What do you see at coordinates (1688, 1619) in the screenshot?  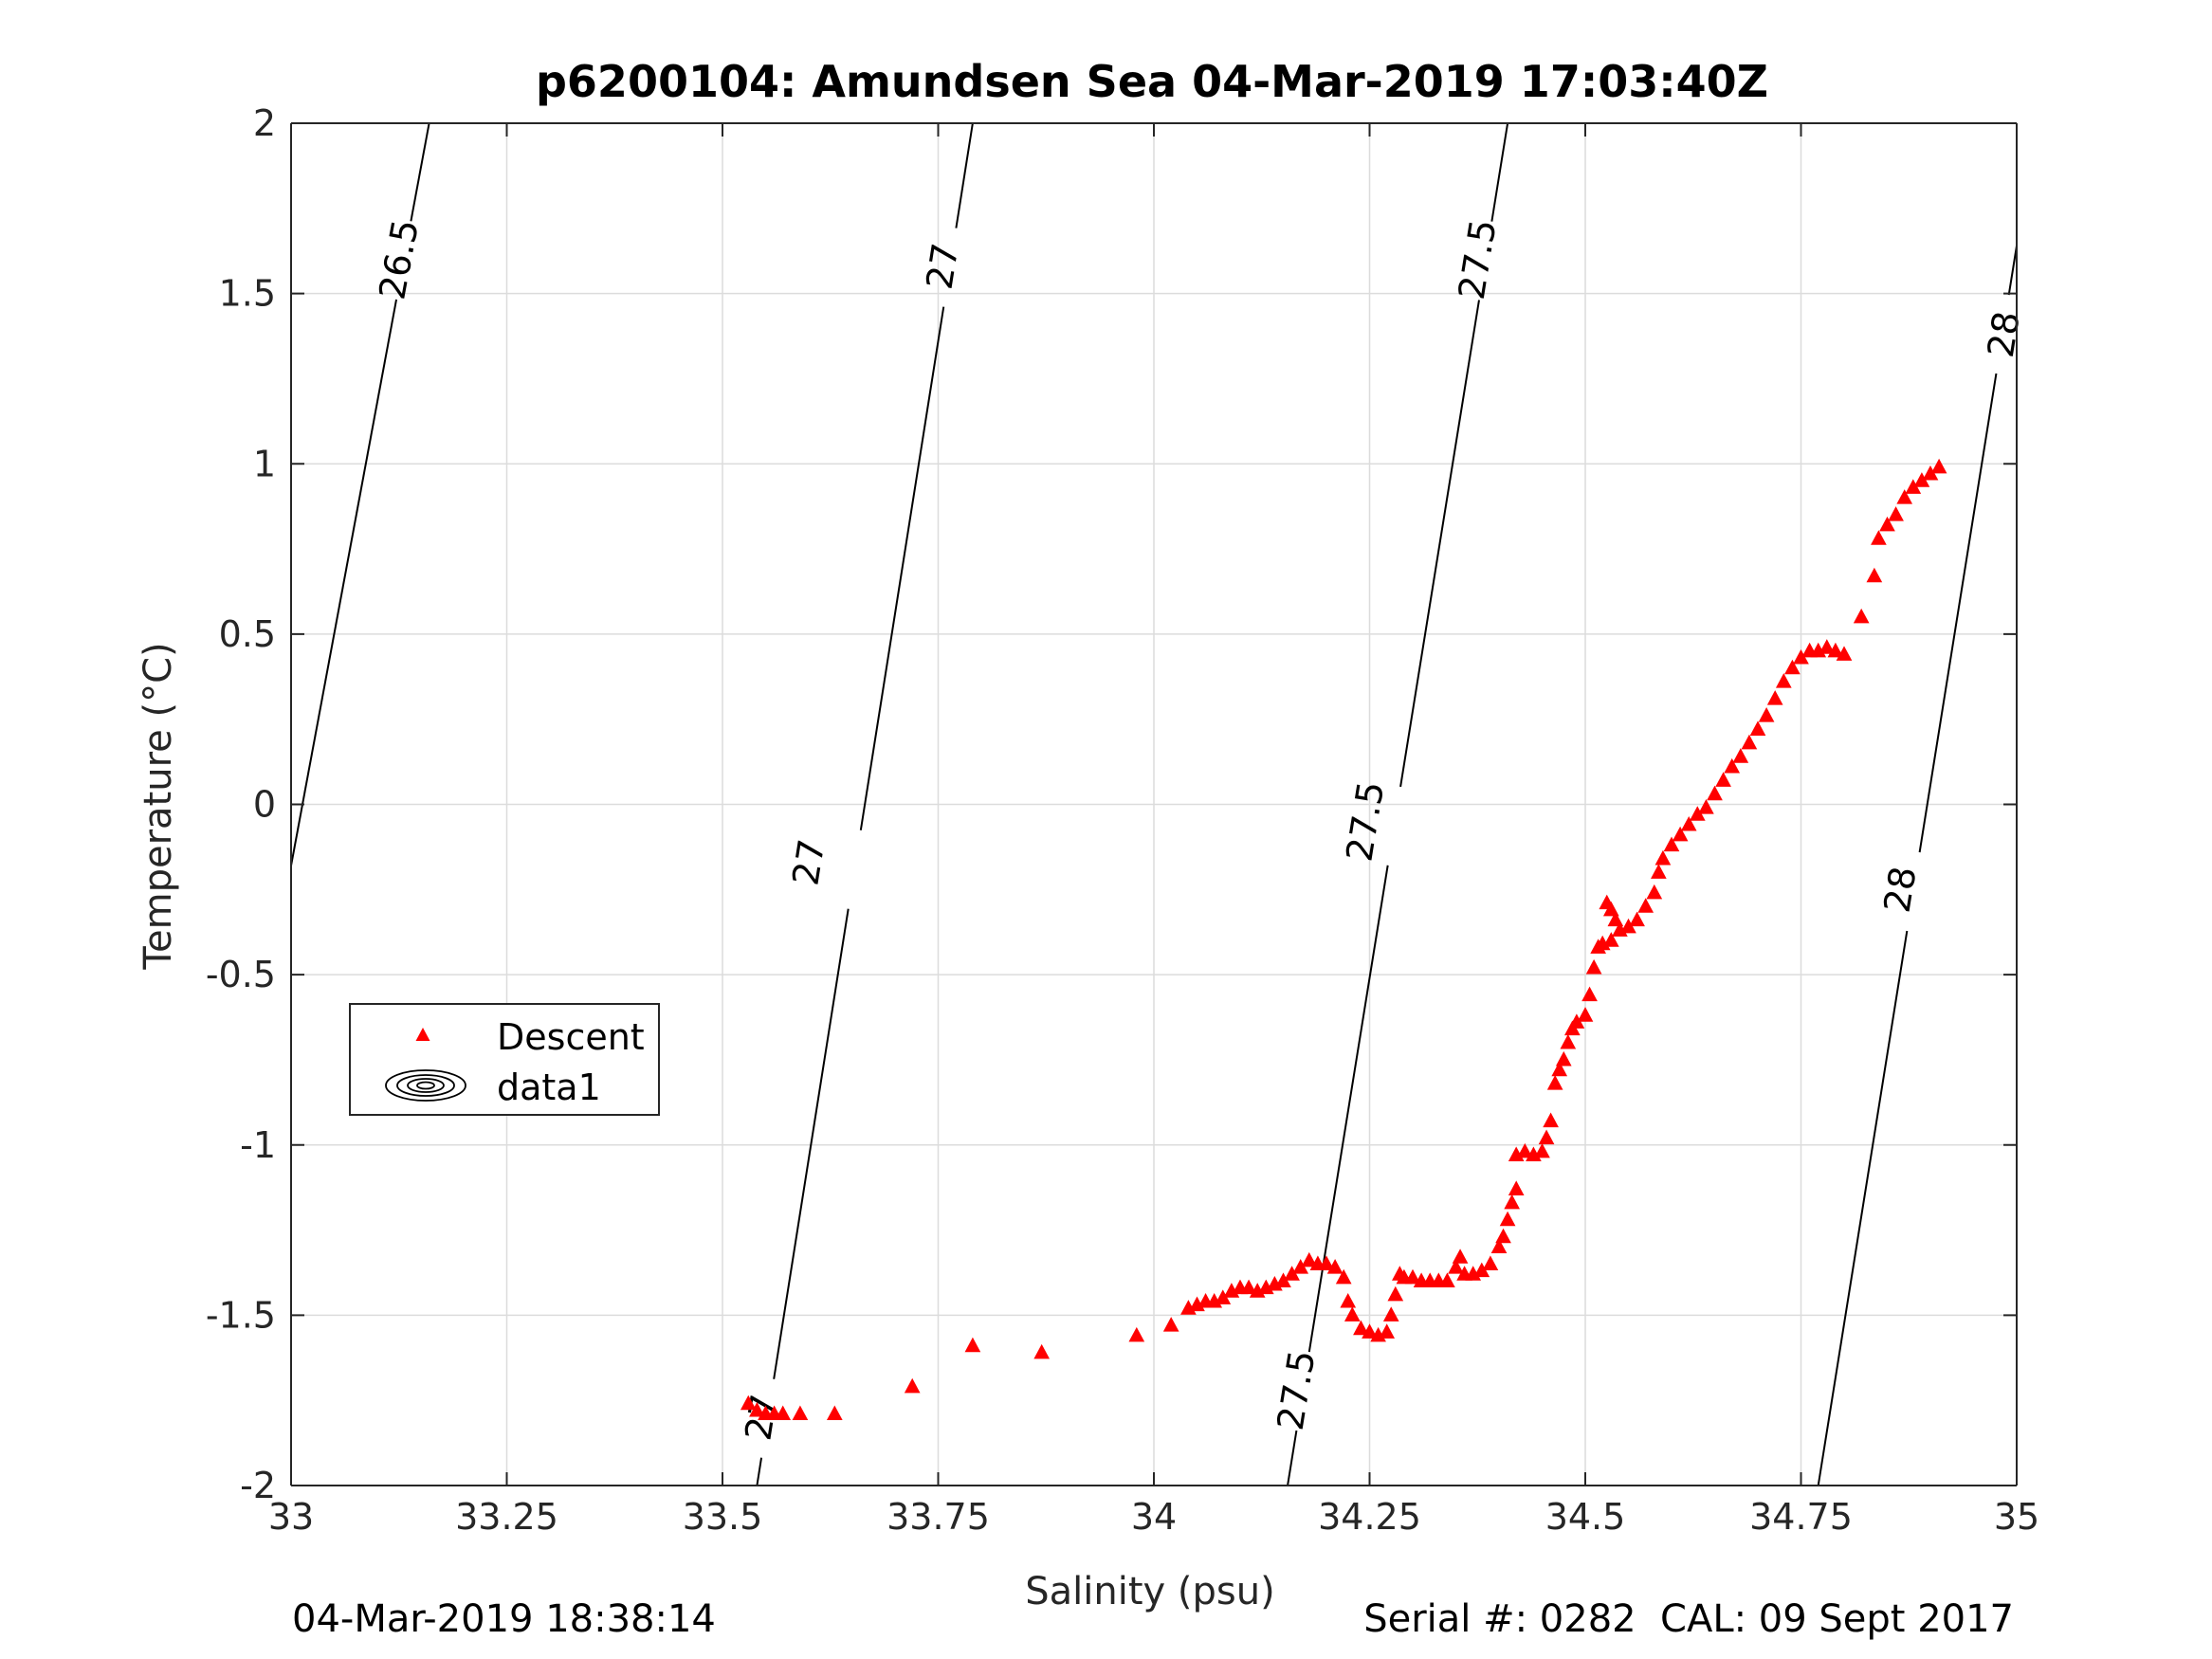 I see `footer-serial-calibration: Serial #: 0282 CAL: 09 Sept 2017` at bounding box center [1688, 1619].